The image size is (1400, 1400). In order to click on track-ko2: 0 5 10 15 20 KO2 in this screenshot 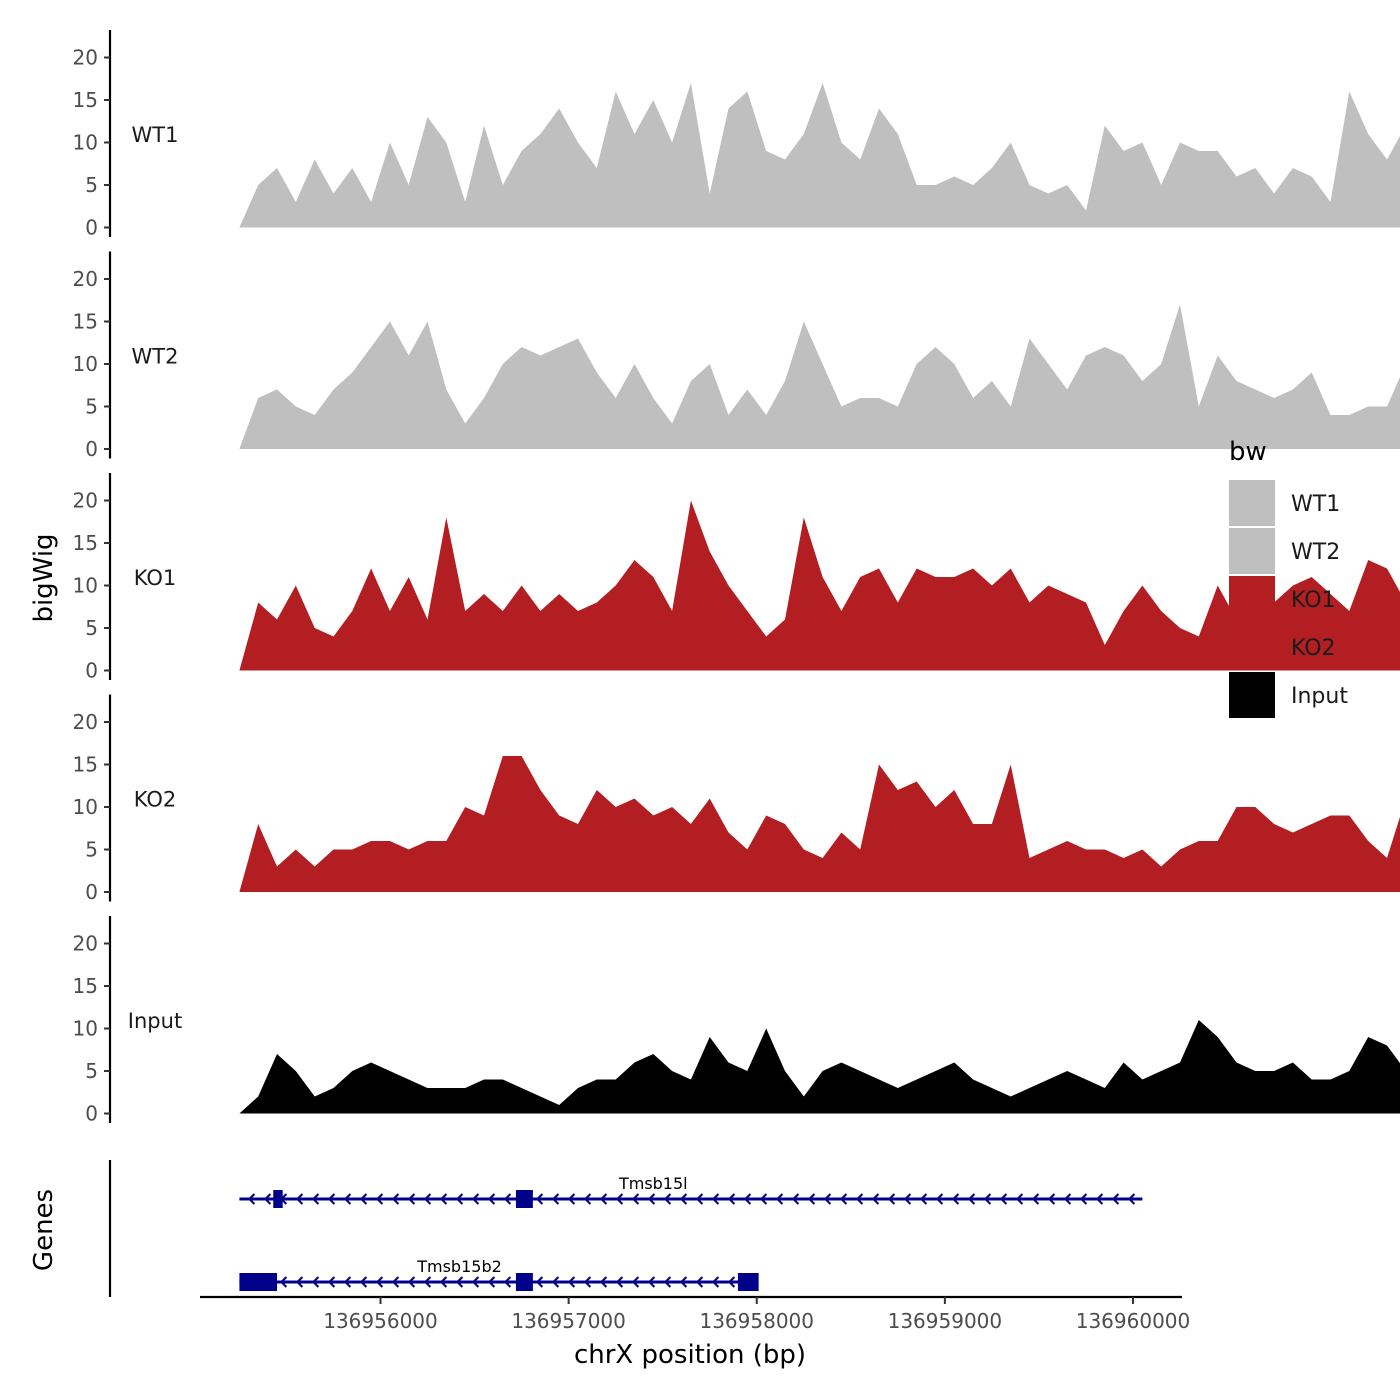, I will do `click(736, 799)`.